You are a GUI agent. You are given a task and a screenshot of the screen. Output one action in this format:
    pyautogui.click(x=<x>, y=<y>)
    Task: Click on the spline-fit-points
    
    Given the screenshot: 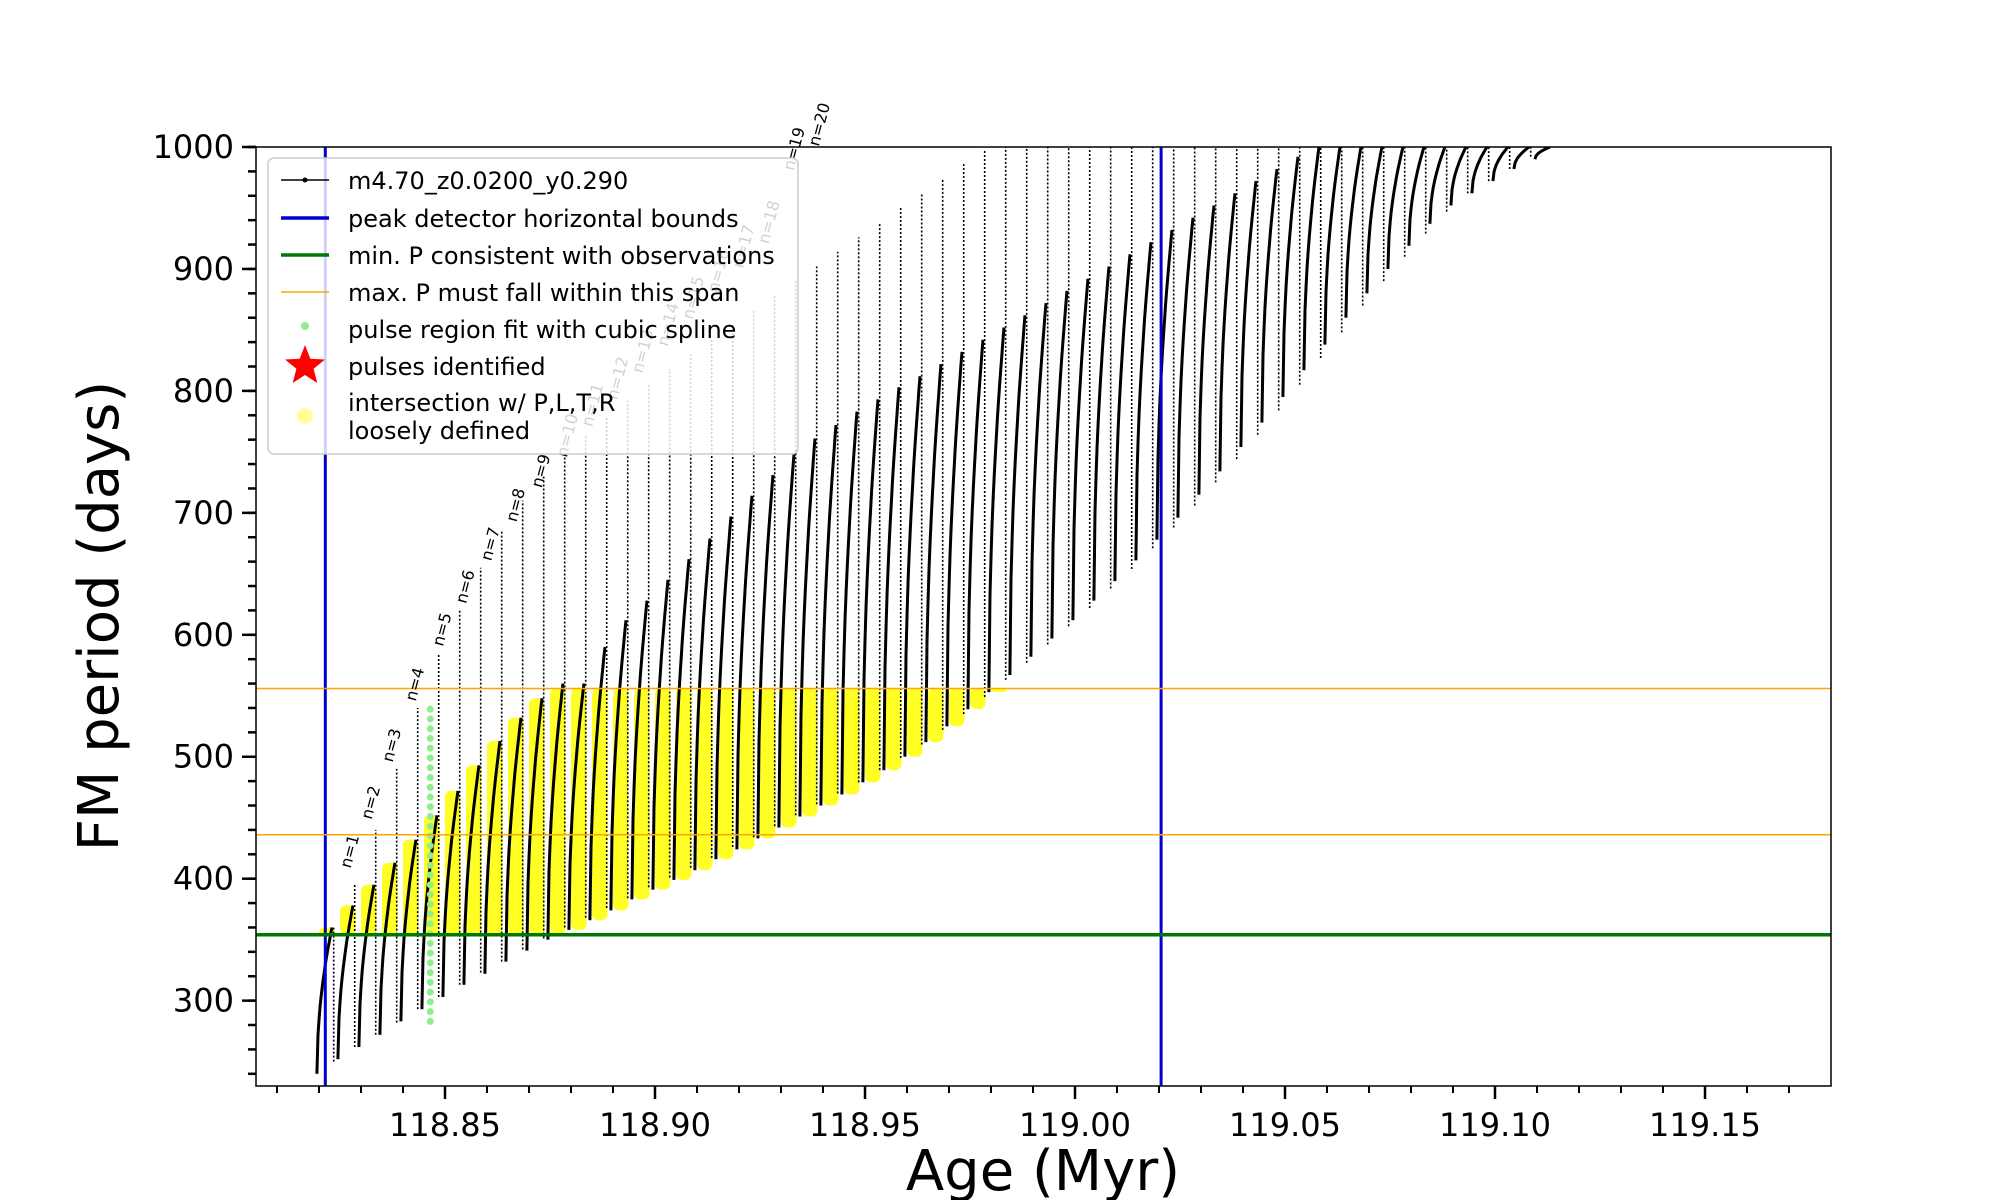 What is the action you would take?
    pyautogui.click(x=430, y=865)
    